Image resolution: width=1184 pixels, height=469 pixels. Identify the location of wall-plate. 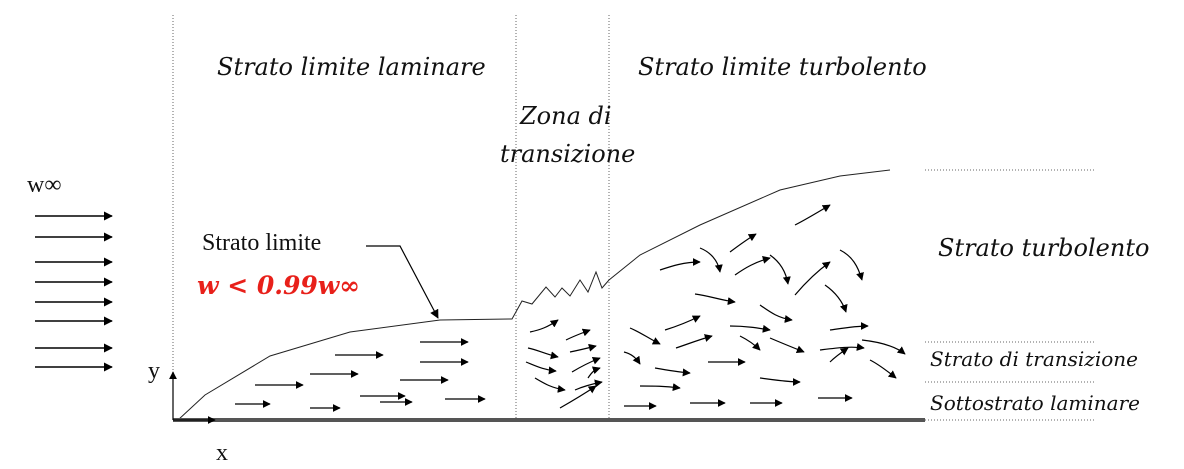
(549, 420).